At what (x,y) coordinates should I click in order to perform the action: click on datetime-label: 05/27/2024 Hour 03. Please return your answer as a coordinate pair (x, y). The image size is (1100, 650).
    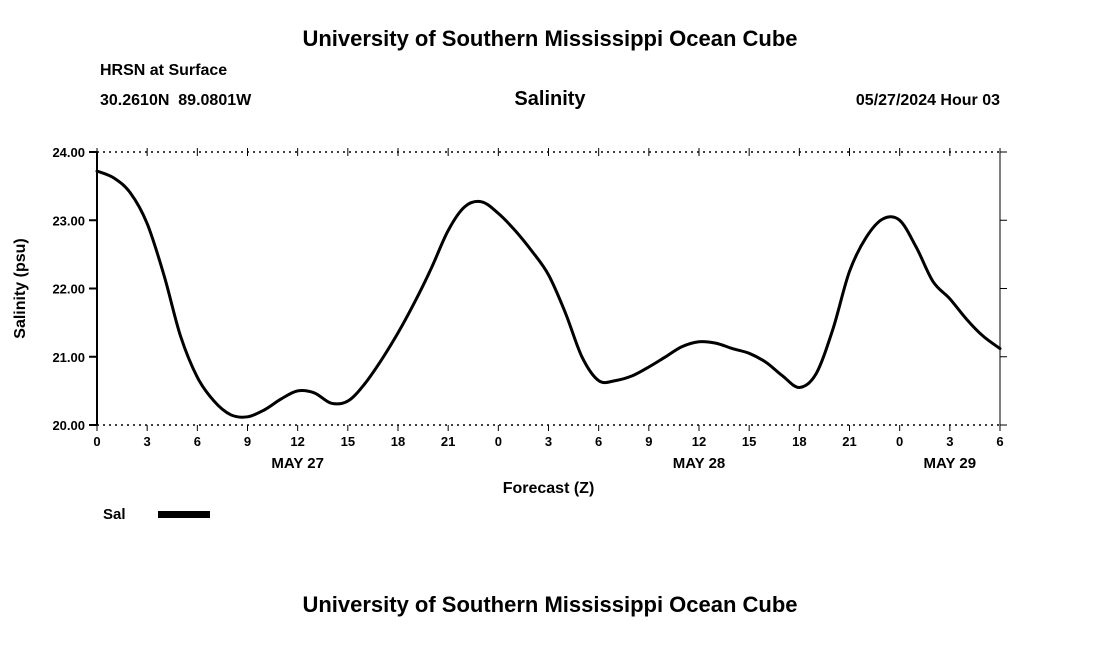
    Looking at the image, I should click on (927, 100).